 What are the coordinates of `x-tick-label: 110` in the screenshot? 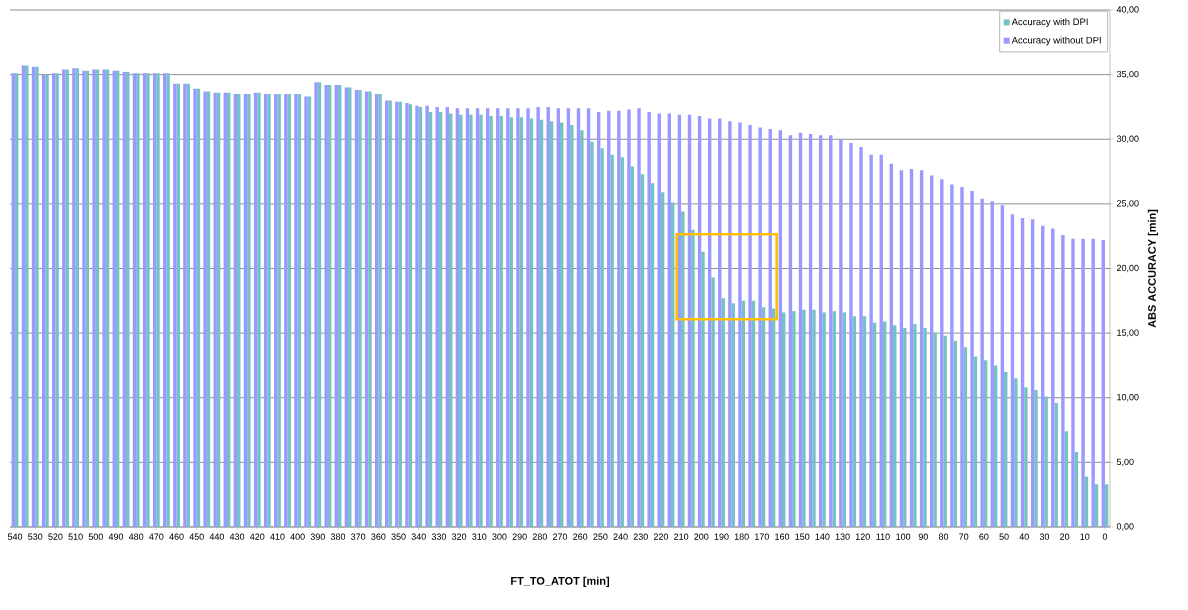 It's located at (883, 536).